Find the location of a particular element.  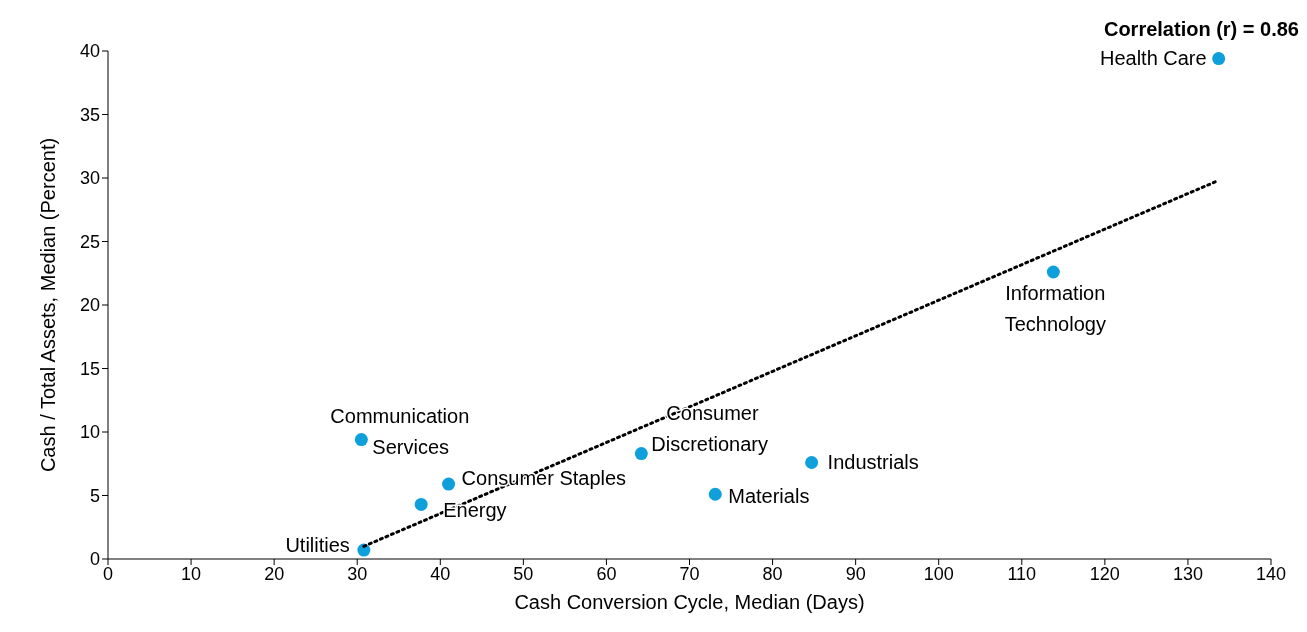

x-tick-label: 100 is located at coordinates (938, 573).